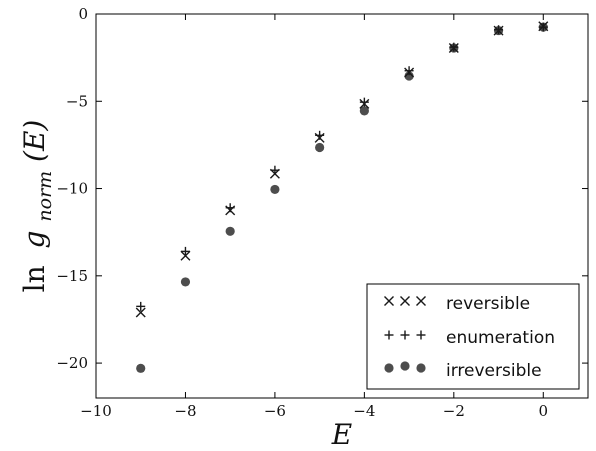  I want to click on y-axis-label: ln g norm (E), so click(38, 206).